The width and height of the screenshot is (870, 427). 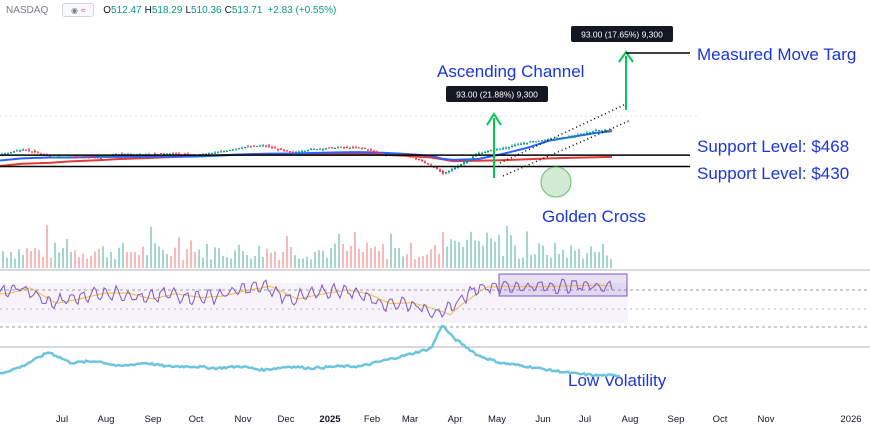 I want to click on rsi-line, so click(x=306, y=298).